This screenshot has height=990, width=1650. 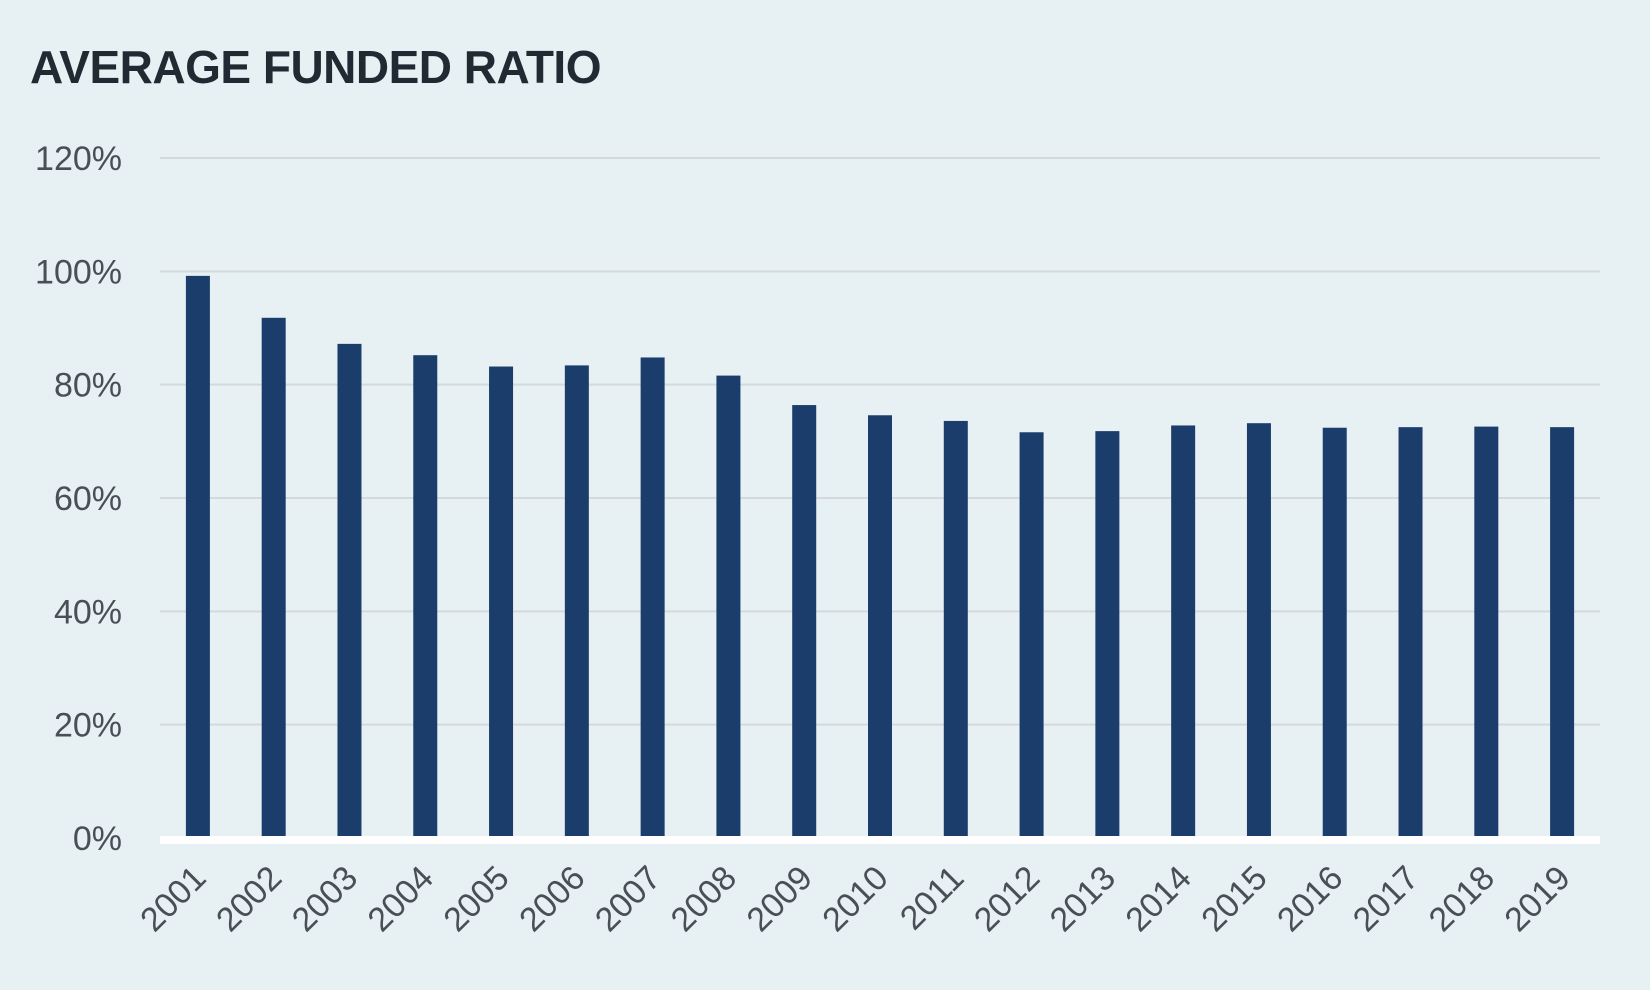 What do you see at coordinates (1462, 899) in the screenshot?
I see `x-tick-label: 2018` at bounding box center [1462, 899].